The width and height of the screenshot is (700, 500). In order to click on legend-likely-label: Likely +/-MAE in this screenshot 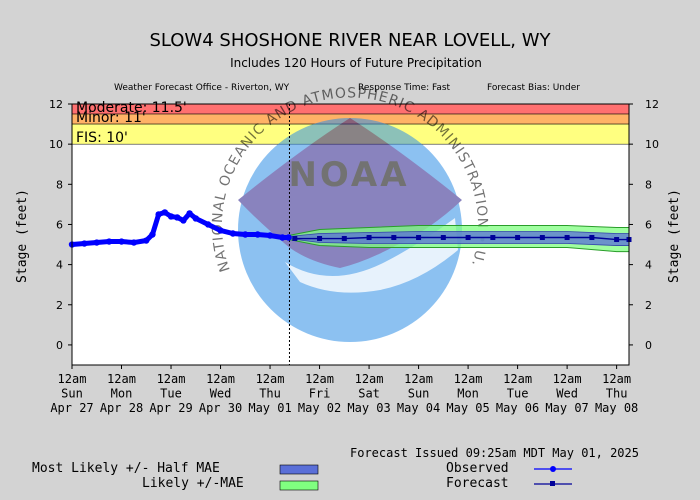, I will do `click(193, 483)`.